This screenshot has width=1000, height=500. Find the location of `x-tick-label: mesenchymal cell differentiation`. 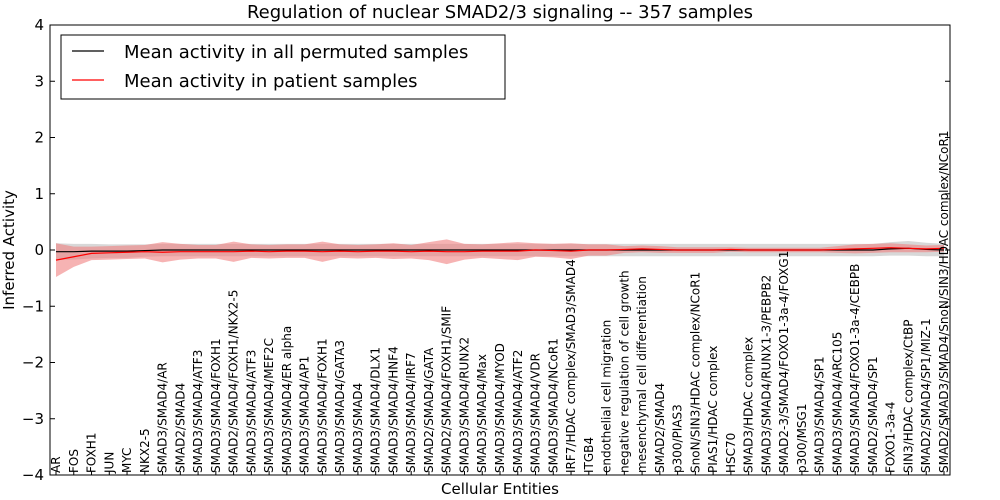

x-tick-label: mesenchymal cell differentiation is located at coordinates (642, 374).